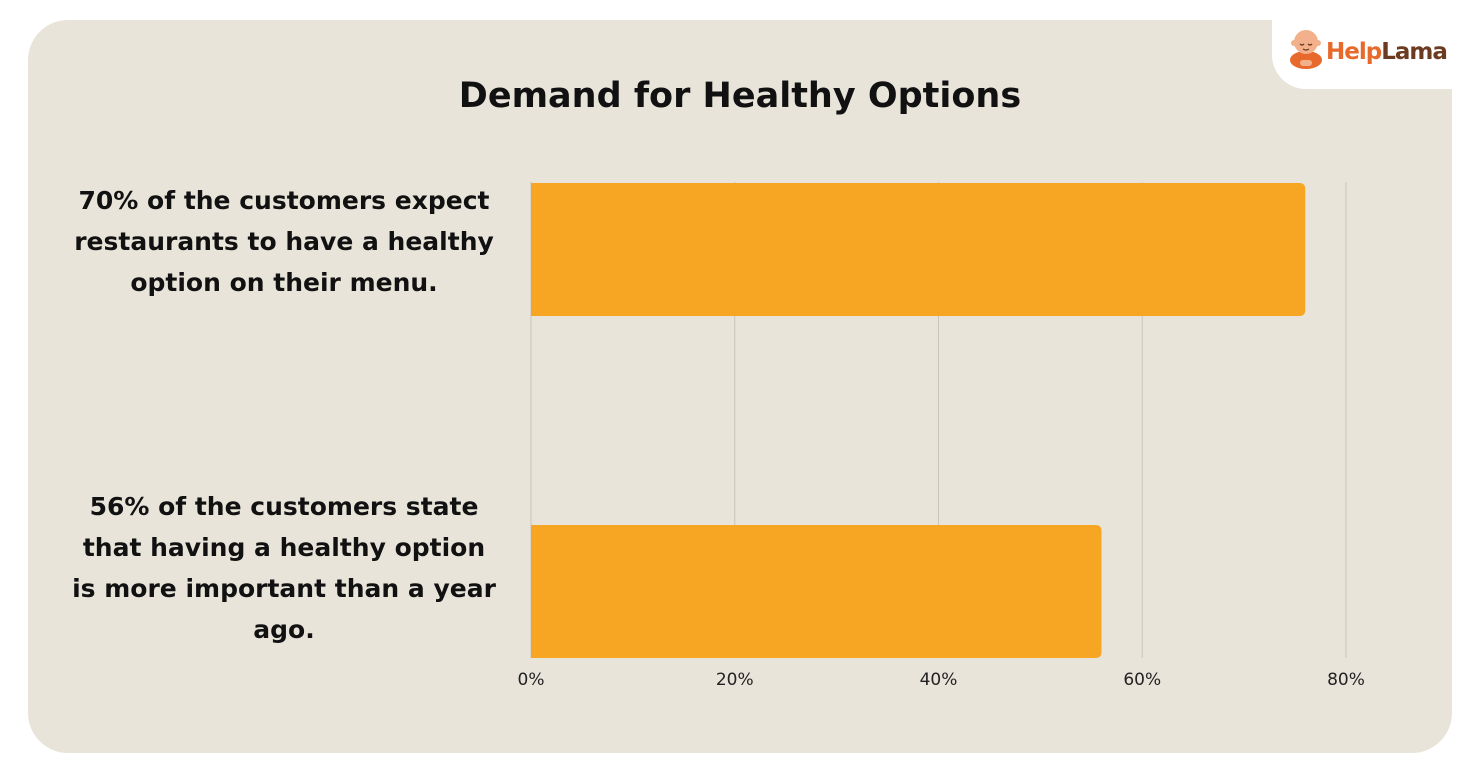 The width and height of the screenshot is (1480, 774). What do you see at coordinates (1142, 680) in the screenshot?
I see `x-tick-label-60: 60%` at bounding box center [1142, 680].